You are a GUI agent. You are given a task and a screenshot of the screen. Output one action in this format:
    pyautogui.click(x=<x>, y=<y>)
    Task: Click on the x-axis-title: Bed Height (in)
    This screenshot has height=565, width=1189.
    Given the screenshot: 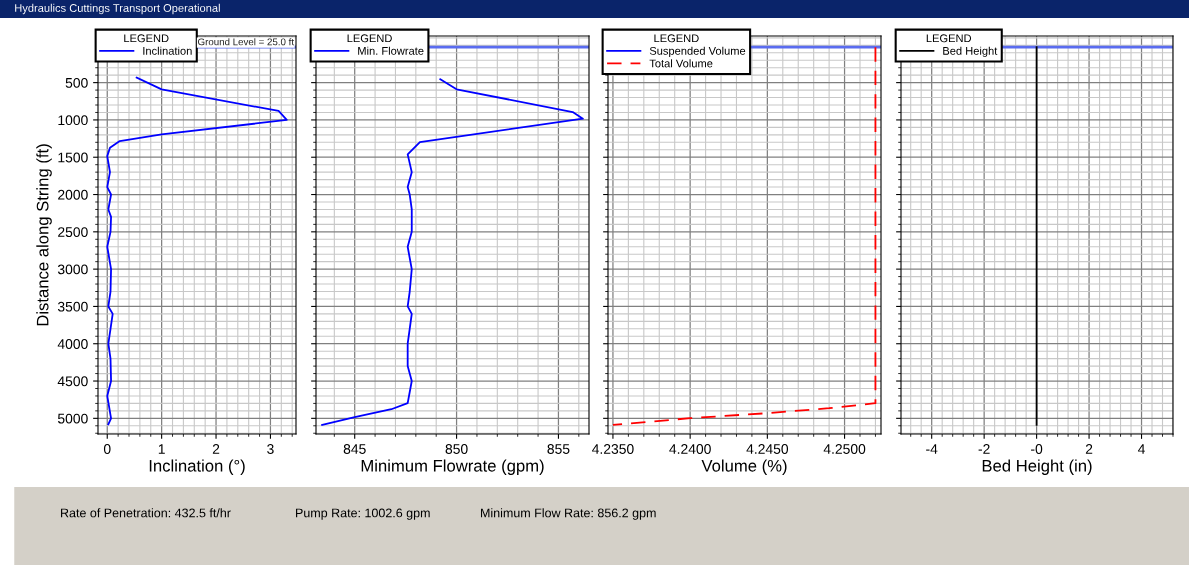 What is the action you would take?
    pyautogui.click(x=1037, y=467)
    